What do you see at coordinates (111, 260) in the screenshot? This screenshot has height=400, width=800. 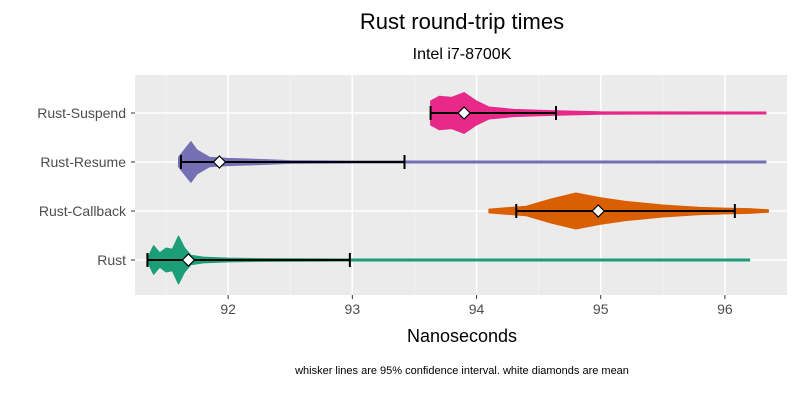 I see `y-tick-label: Rust` at bounding box center [111, 260].